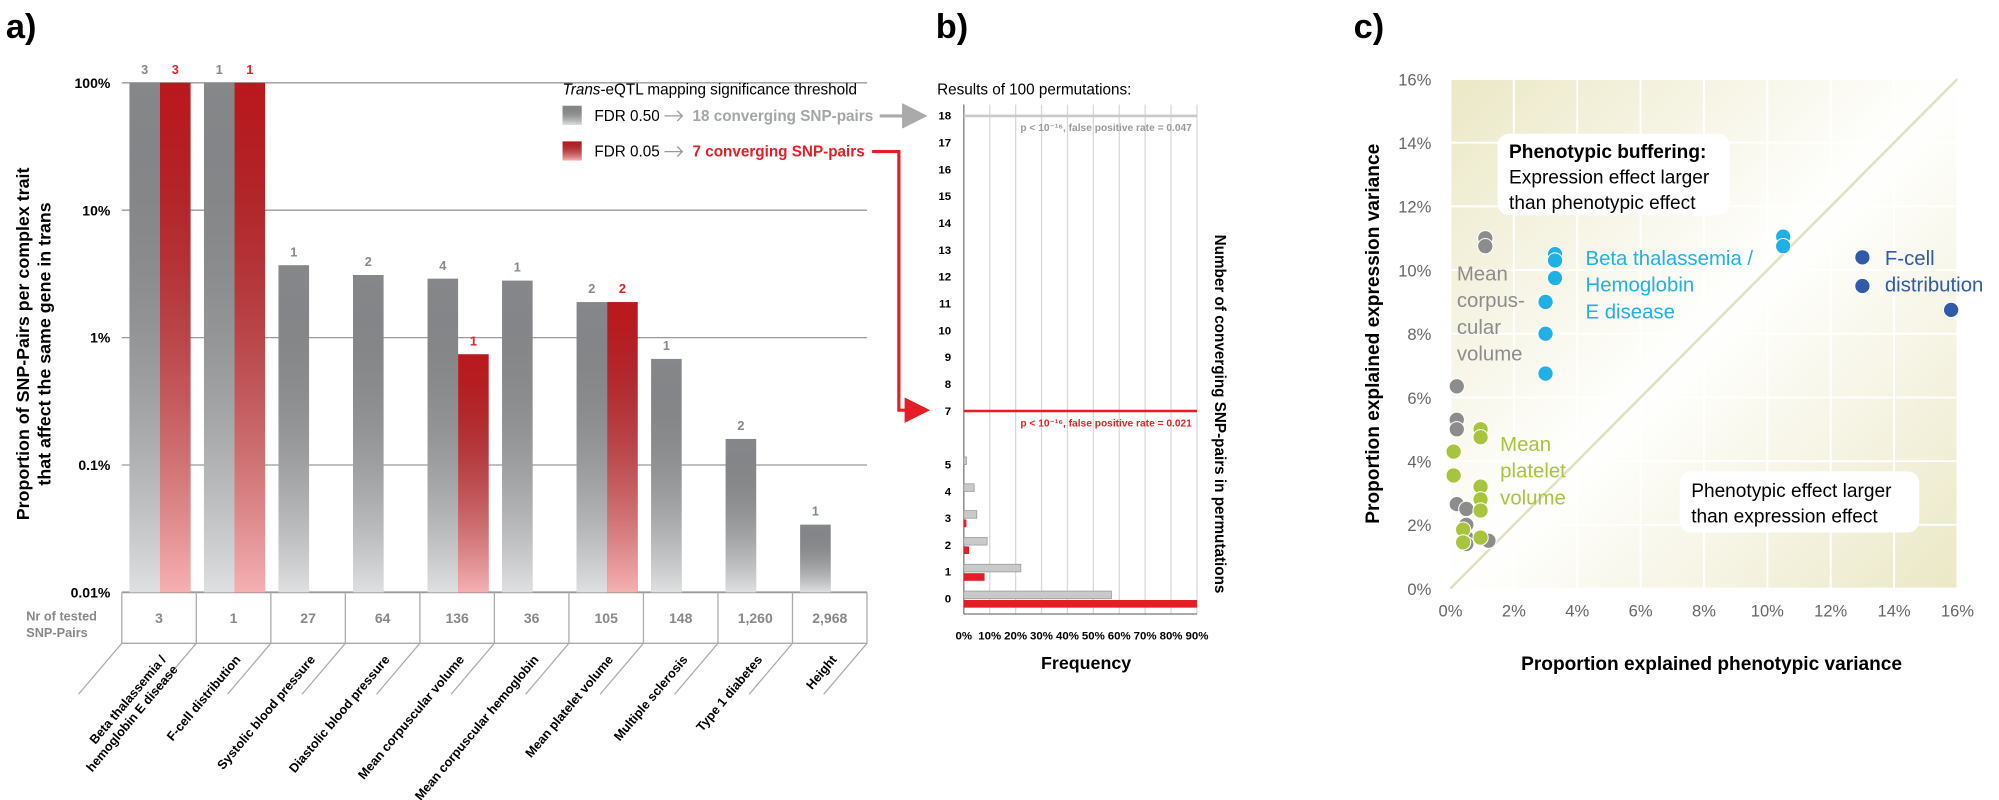 The image size is (1999, 800). I want to click on x-tick-label: 0%, so click(1450, 611).